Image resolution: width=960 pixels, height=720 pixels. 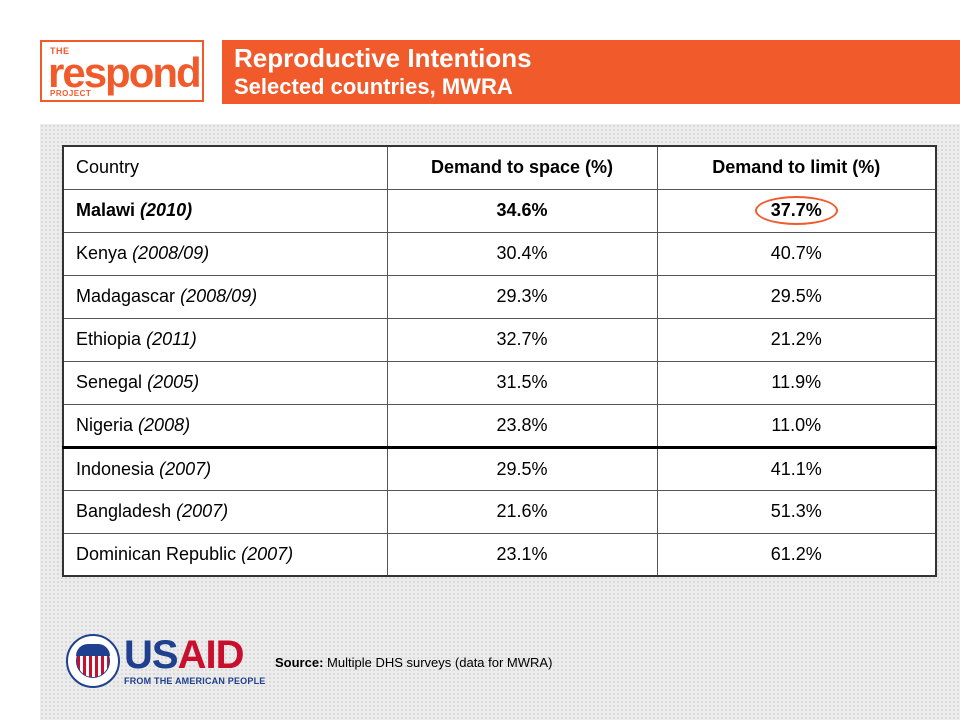 I want to click on survey-year: (2010), so click(x=166, y=210).